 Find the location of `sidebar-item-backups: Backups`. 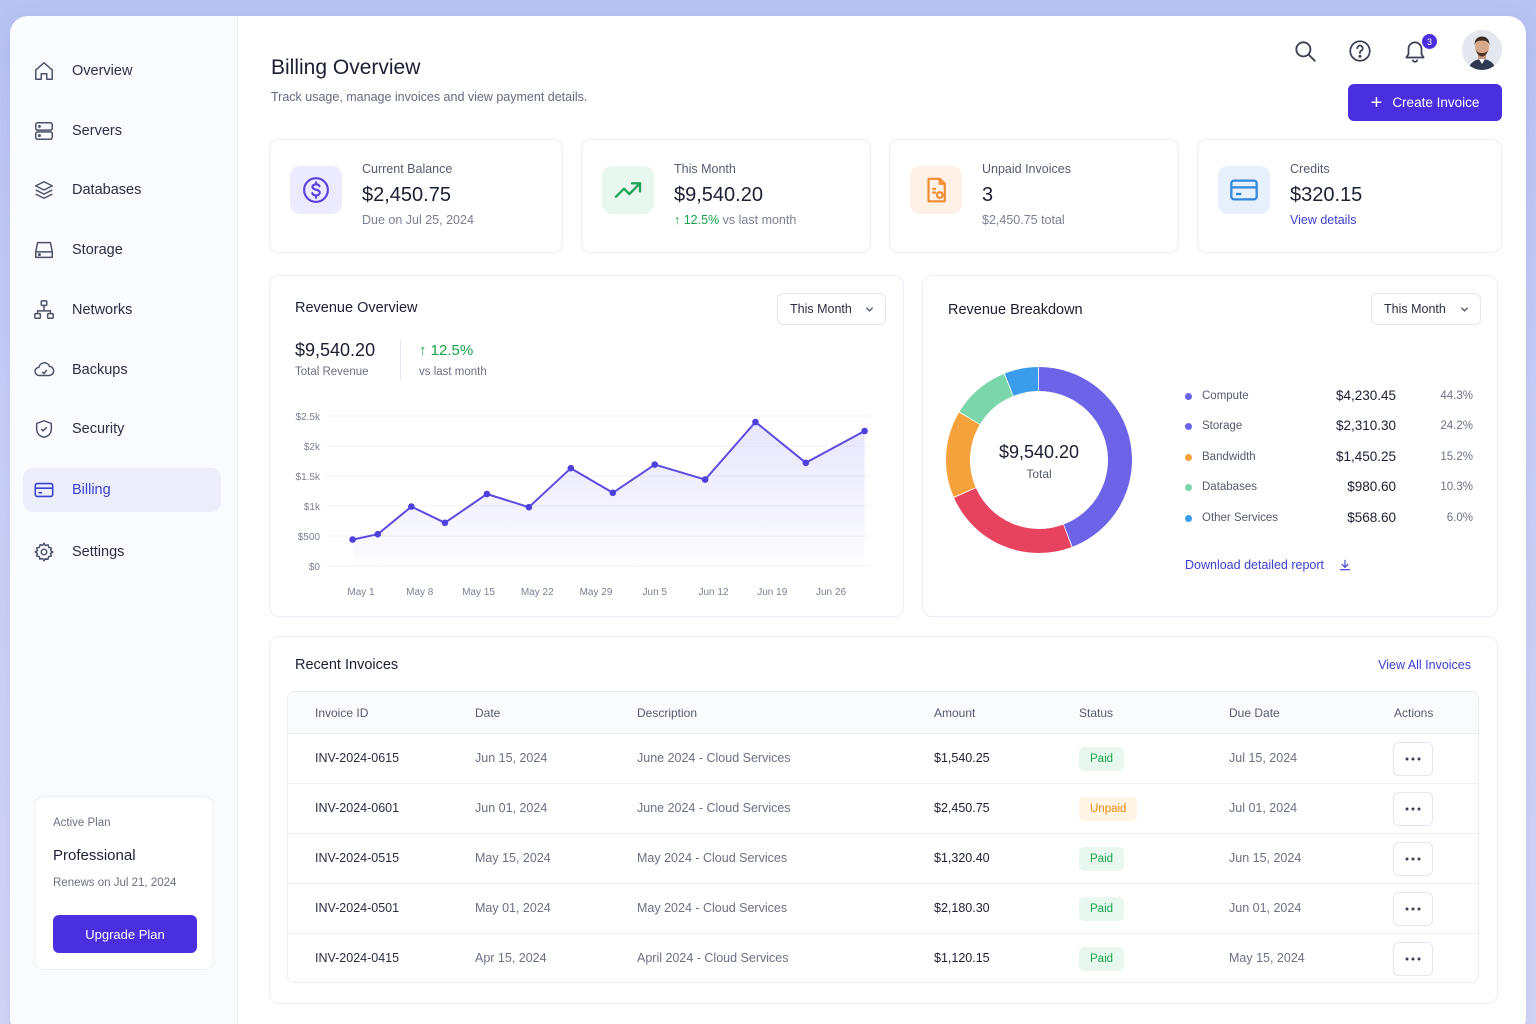

sidebar-item-backups: Backups is located at coordinates (122, 370).